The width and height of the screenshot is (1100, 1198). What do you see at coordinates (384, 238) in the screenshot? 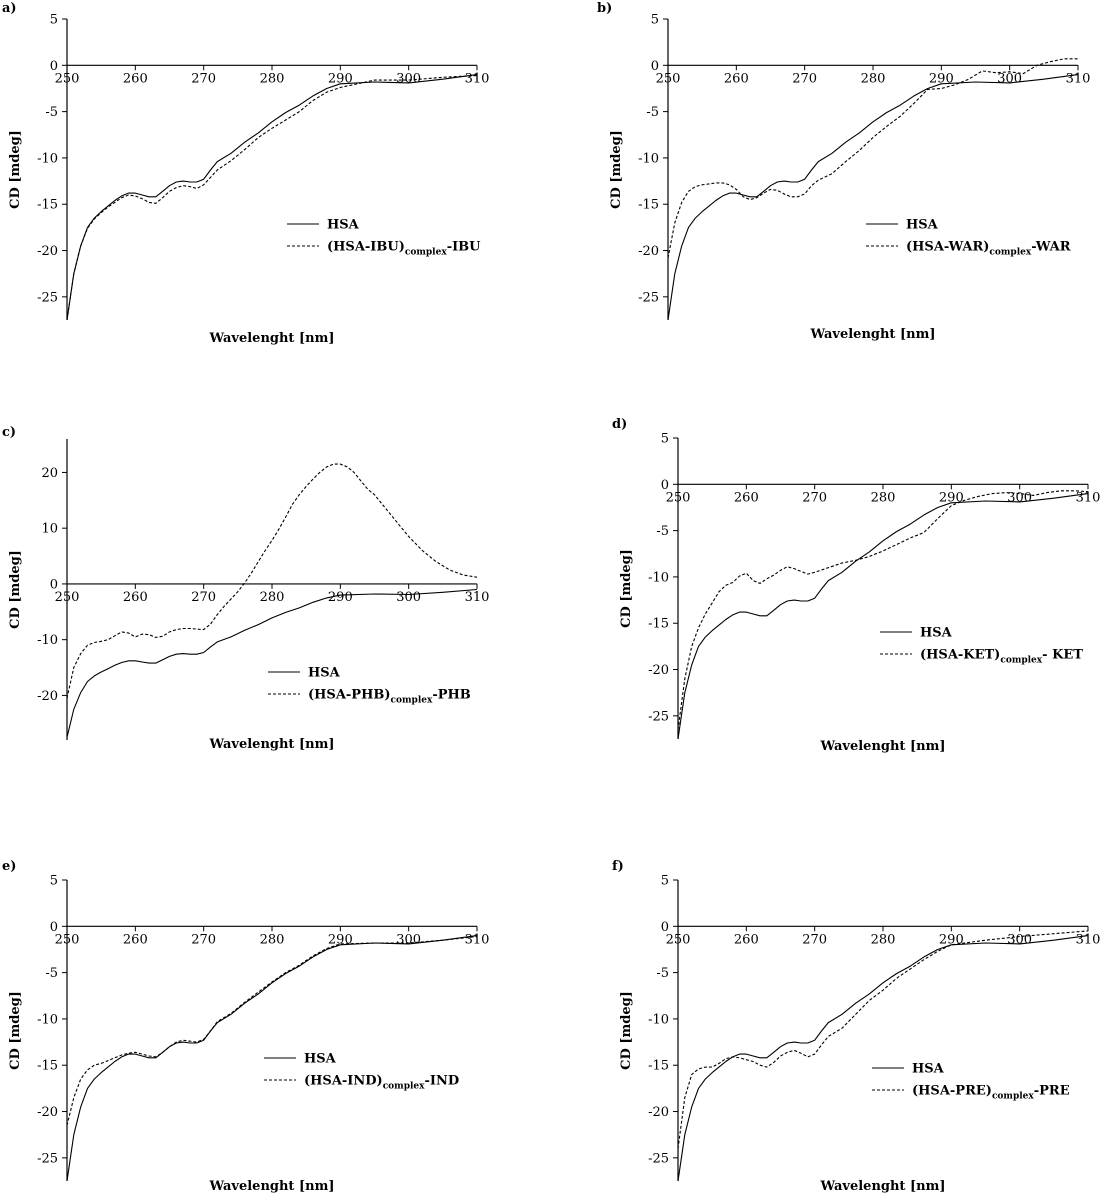
I see `legend: HSA (HSA-IBU)complex-IBU` at bounding box center [384, 238].